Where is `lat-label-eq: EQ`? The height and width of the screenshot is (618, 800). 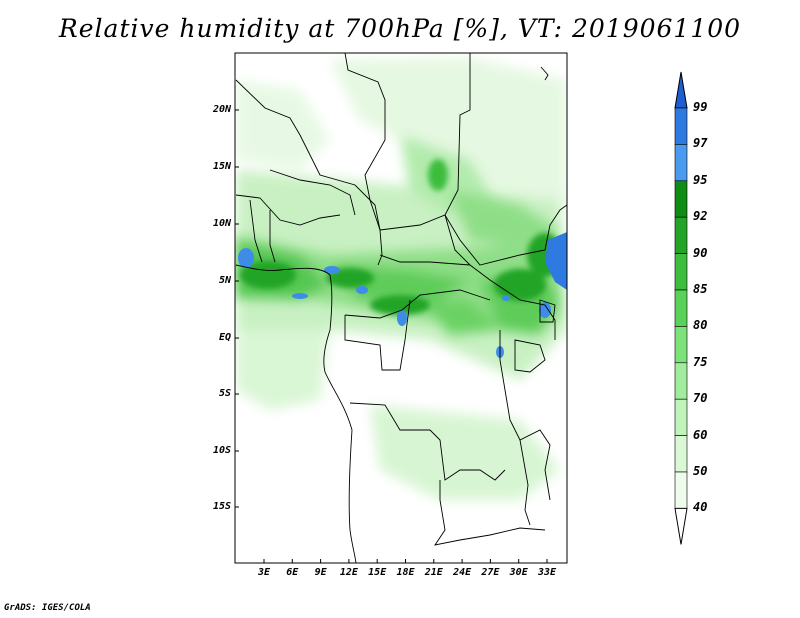 lat-label-eq: EQ is located at coordinates (224, 337).